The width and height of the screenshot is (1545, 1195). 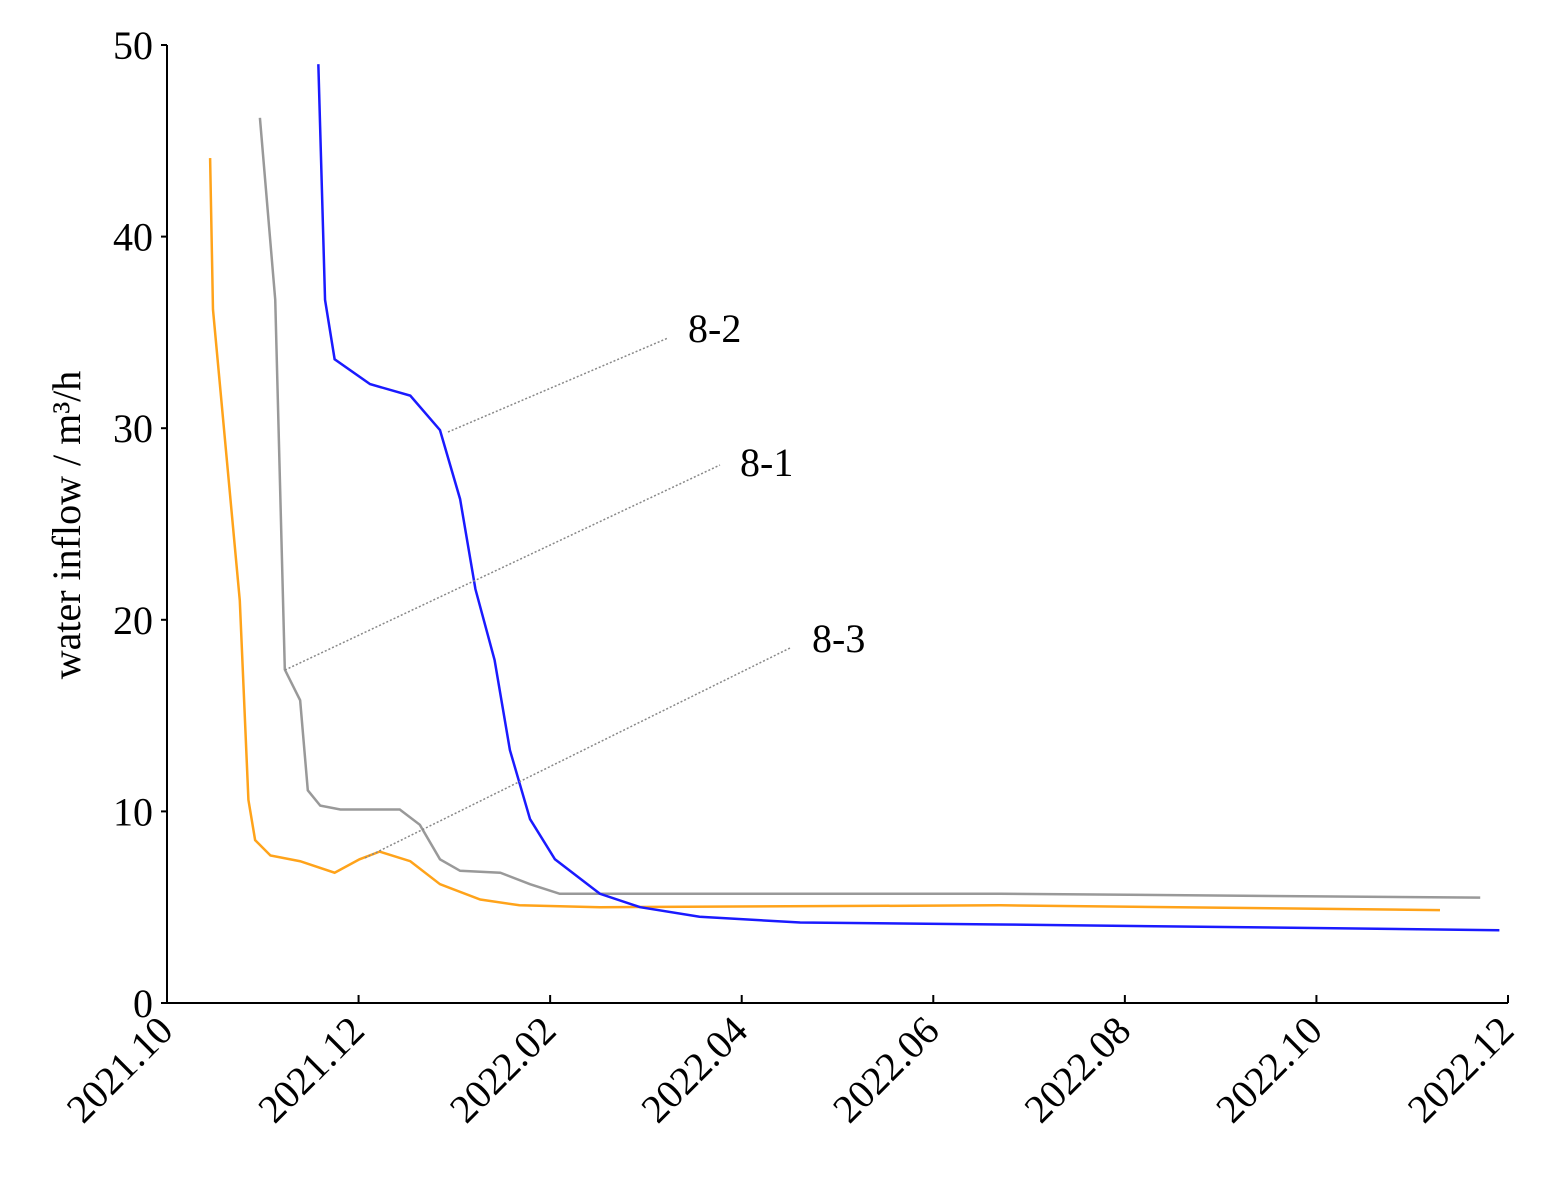 What do you see at coordinates (133, 811) in the screenshot?
I see `y-tick-label: 10` at bounding box center [133, 811].